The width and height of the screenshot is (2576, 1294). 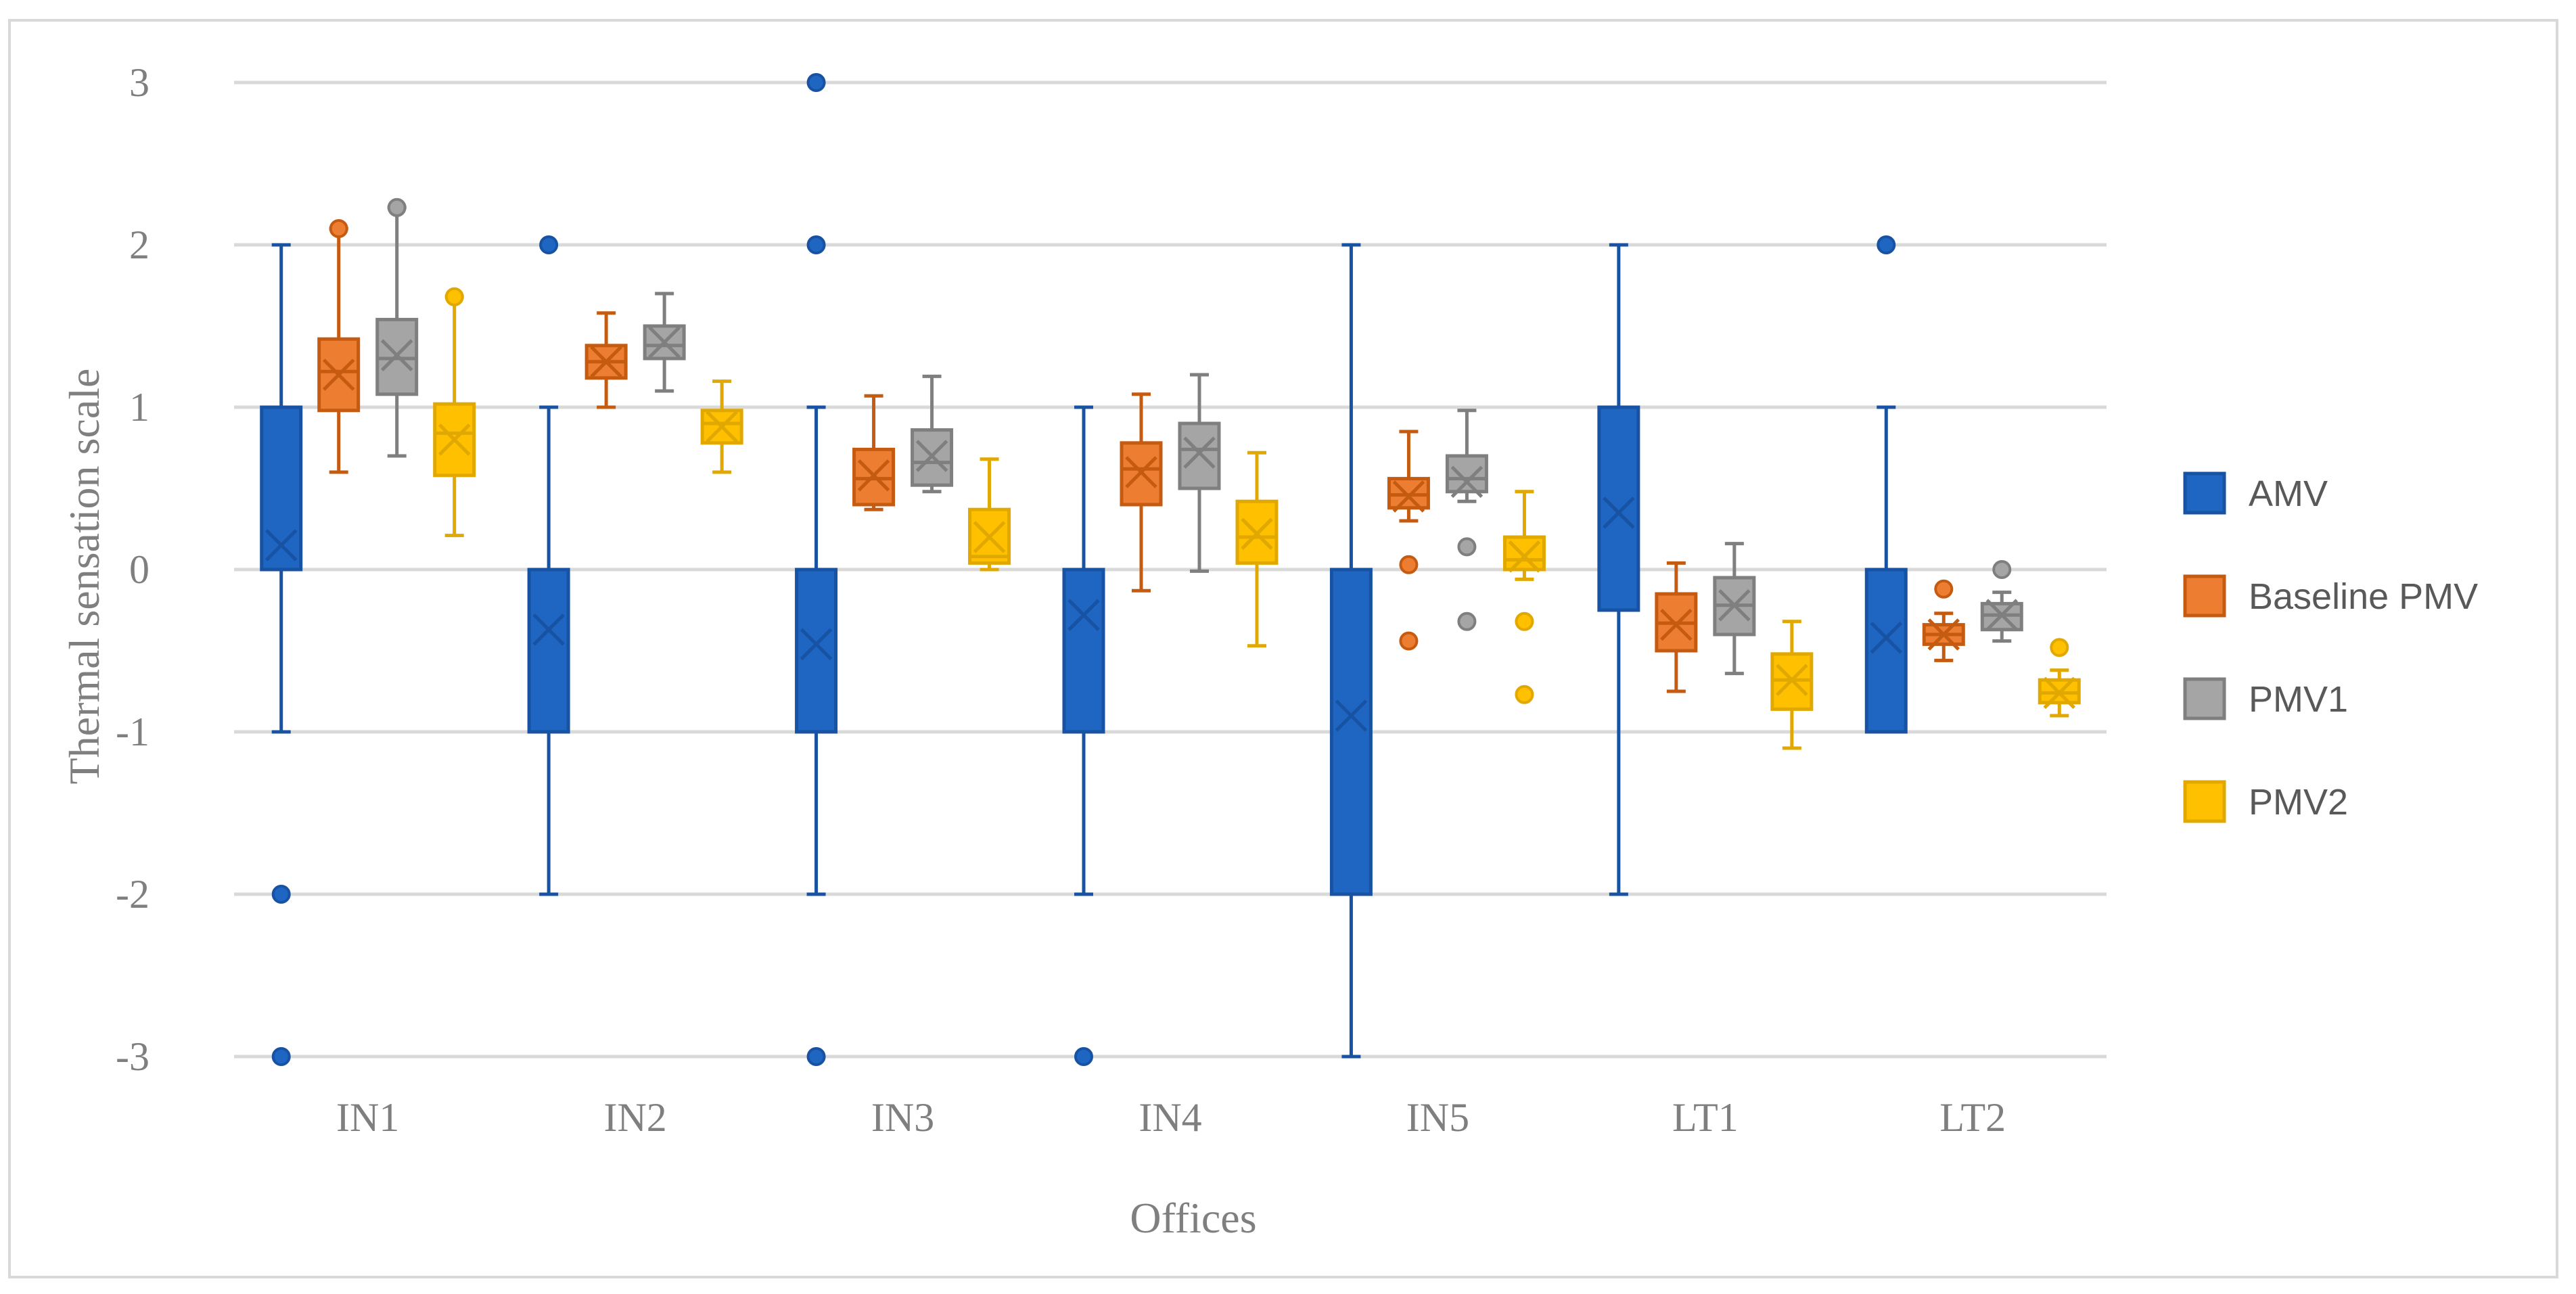 I want to click on box-pmv1-lt1, so click(x=1734, y=609).